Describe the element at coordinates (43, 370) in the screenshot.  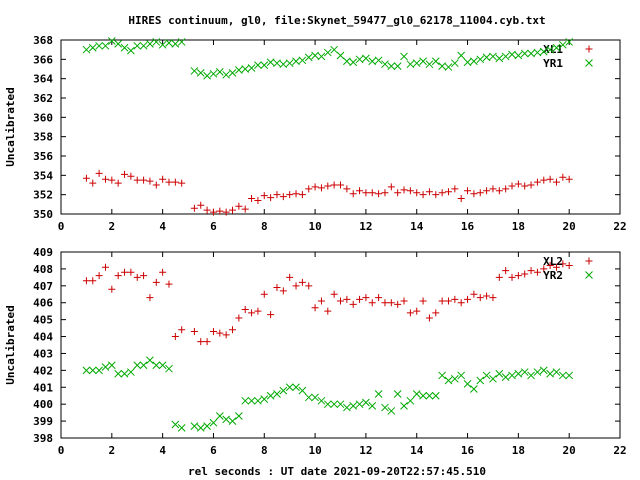
I see `y-tick-label: 402` at that location.